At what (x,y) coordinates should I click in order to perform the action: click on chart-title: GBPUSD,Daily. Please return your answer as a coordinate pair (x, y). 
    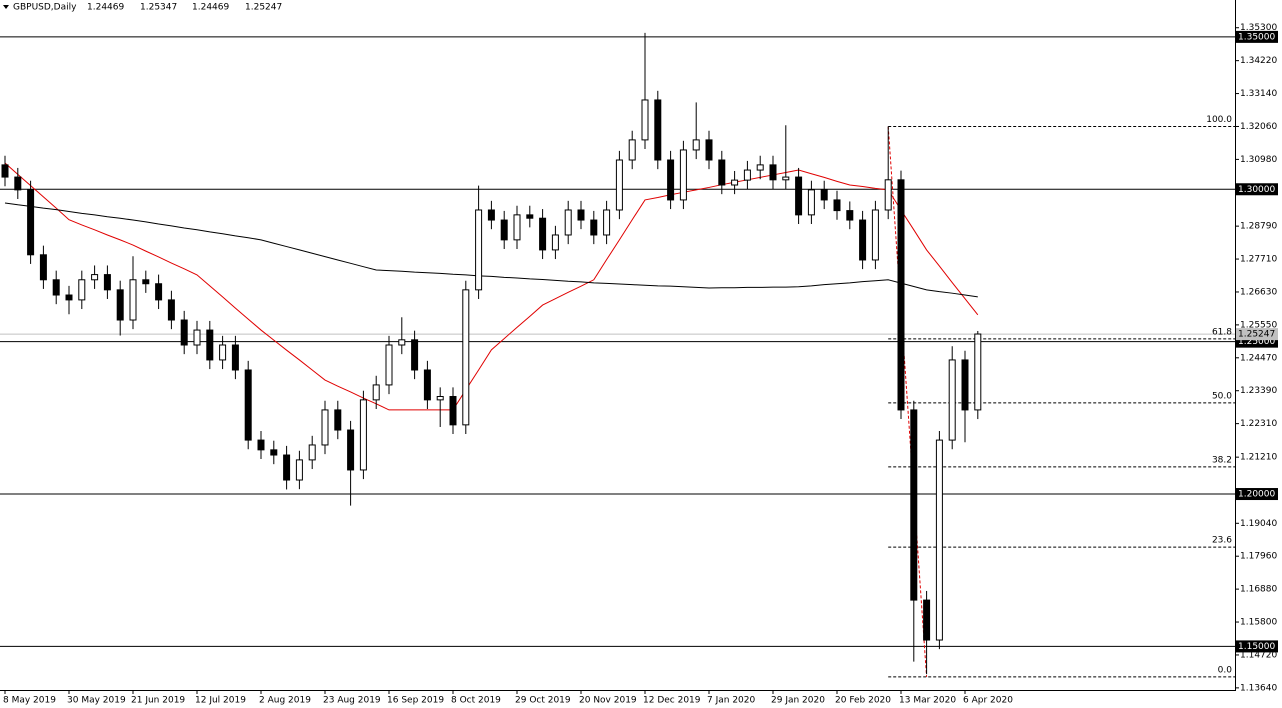
    Looking at the image, I should click on (45, 8).